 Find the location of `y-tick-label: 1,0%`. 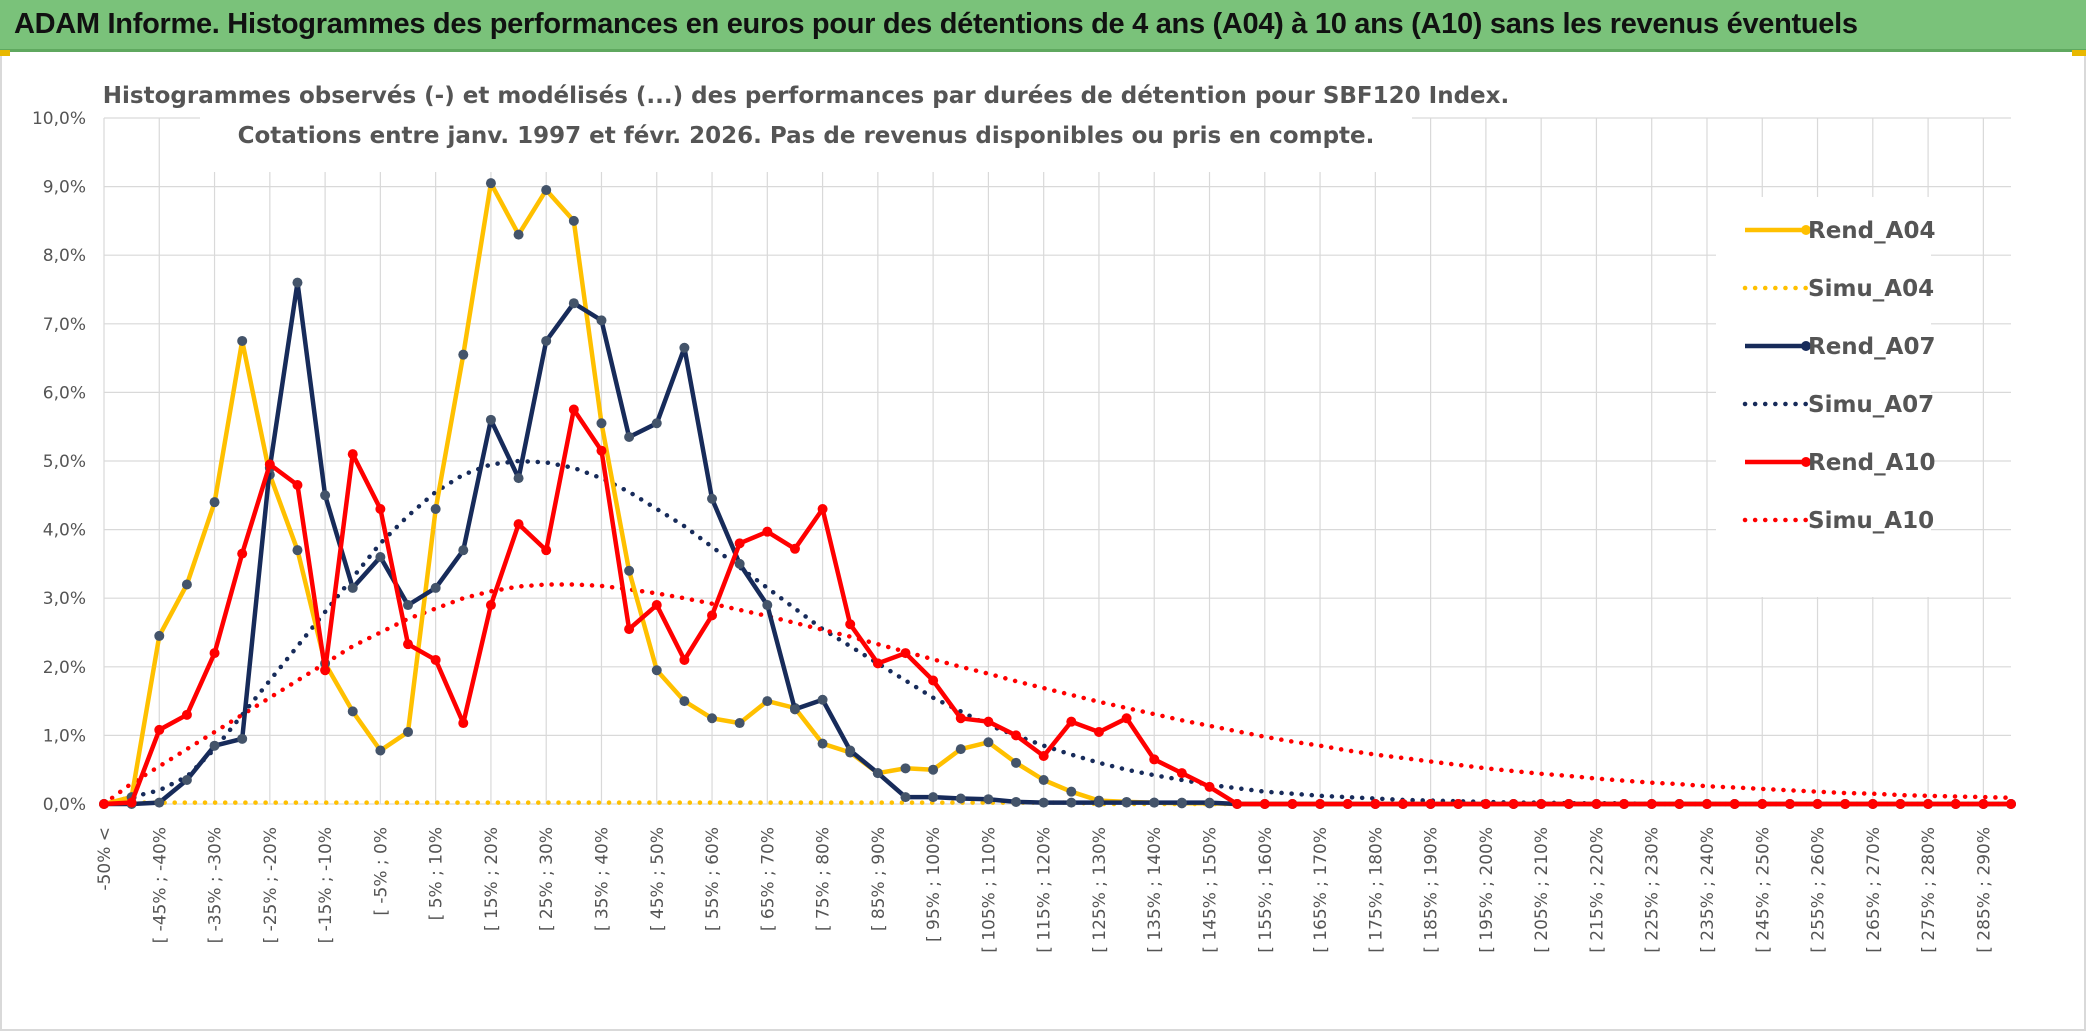

y-tick-label: 1,0% is located at coordinates (64, 736).